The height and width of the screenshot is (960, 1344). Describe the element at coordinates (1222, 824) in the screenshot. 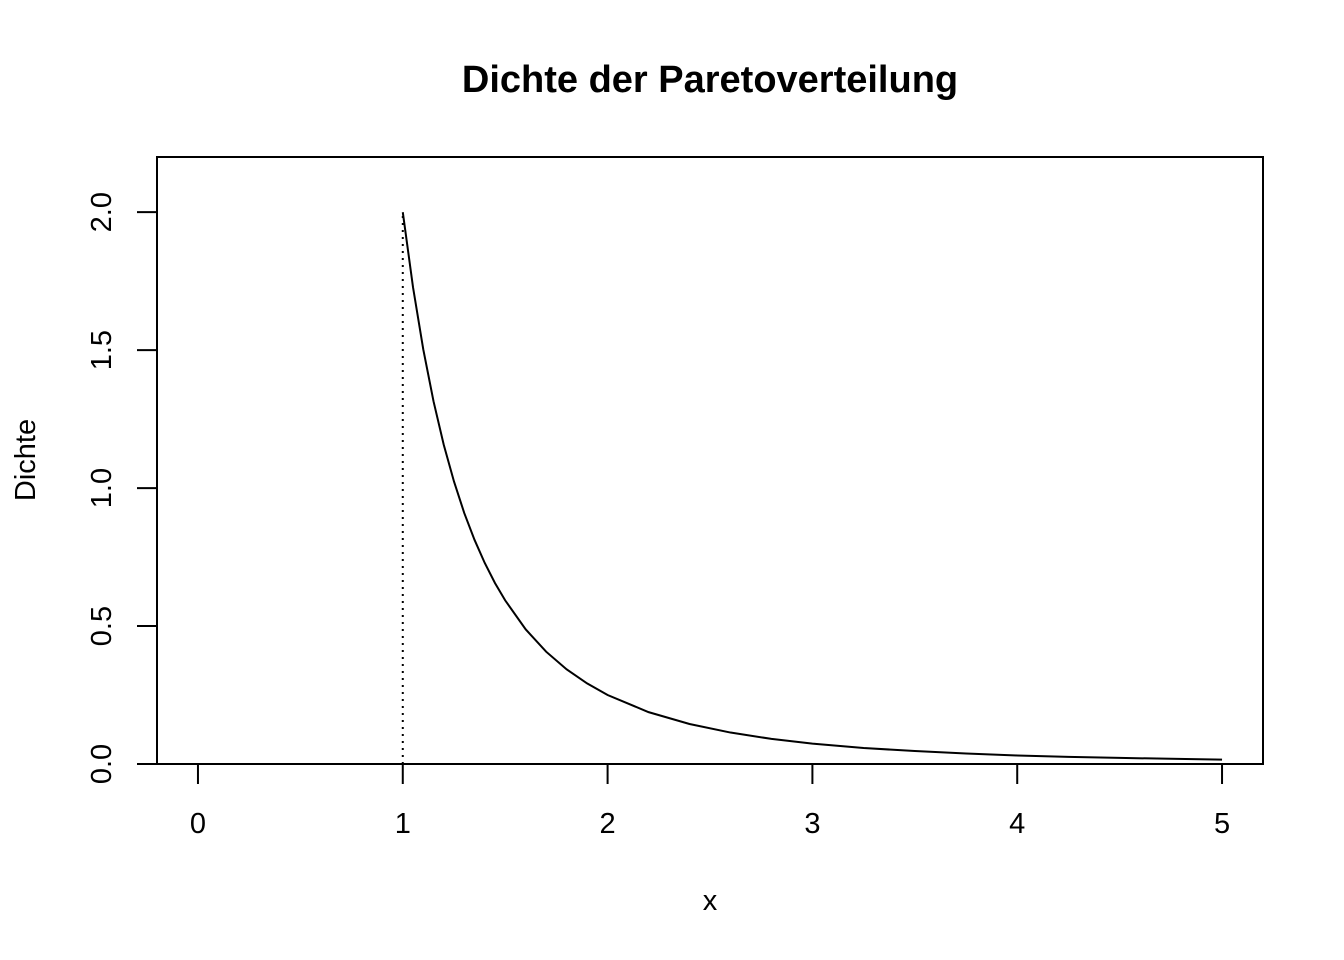

I see `x-tick-label: 5` at that location.